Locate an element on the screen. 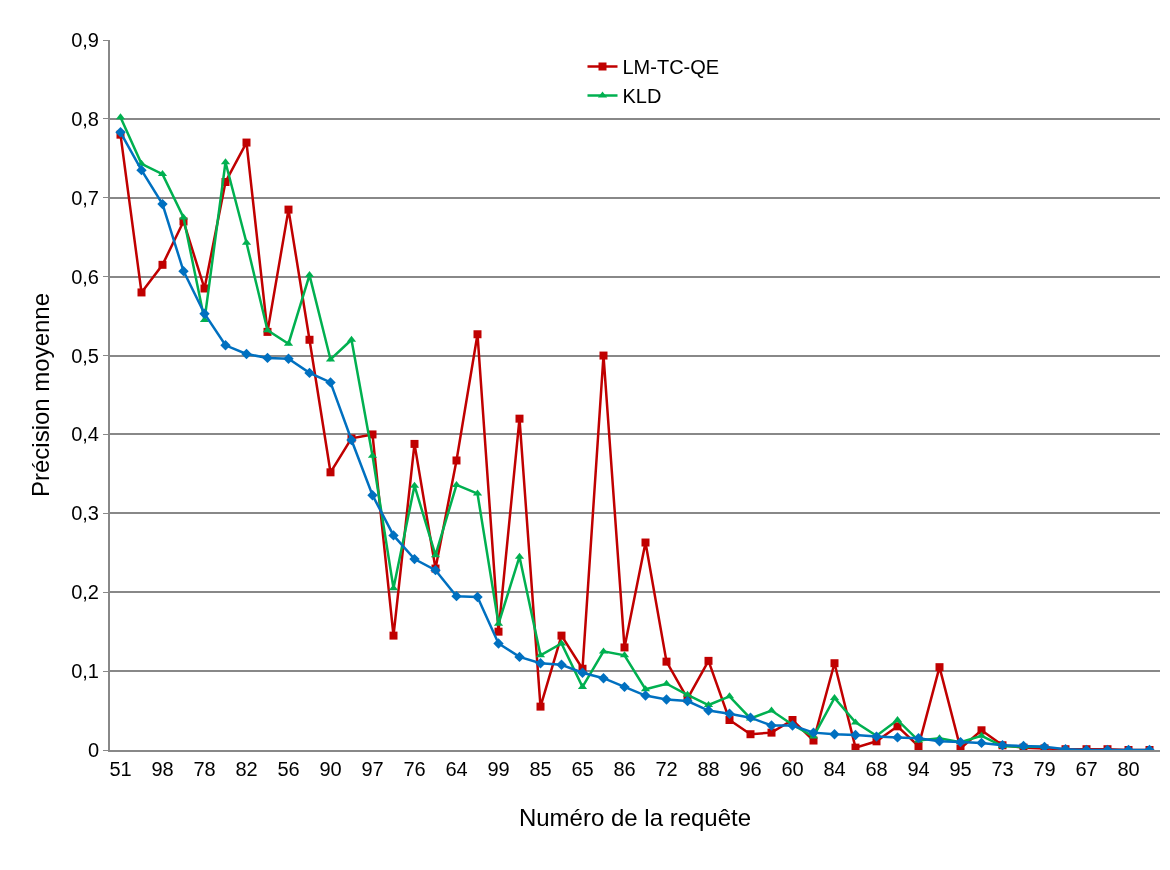  x-tick-label: 84 is located at coordinates (834, 769).